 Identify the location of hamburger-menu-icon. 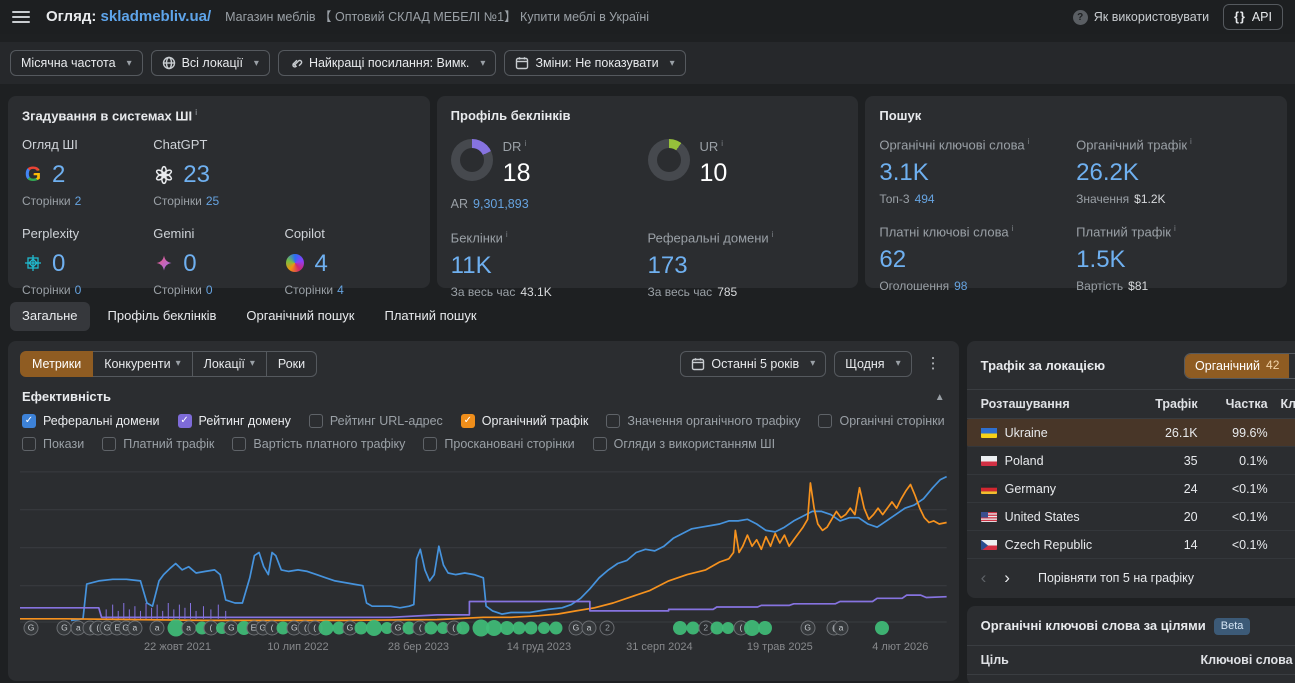
(21, 17).